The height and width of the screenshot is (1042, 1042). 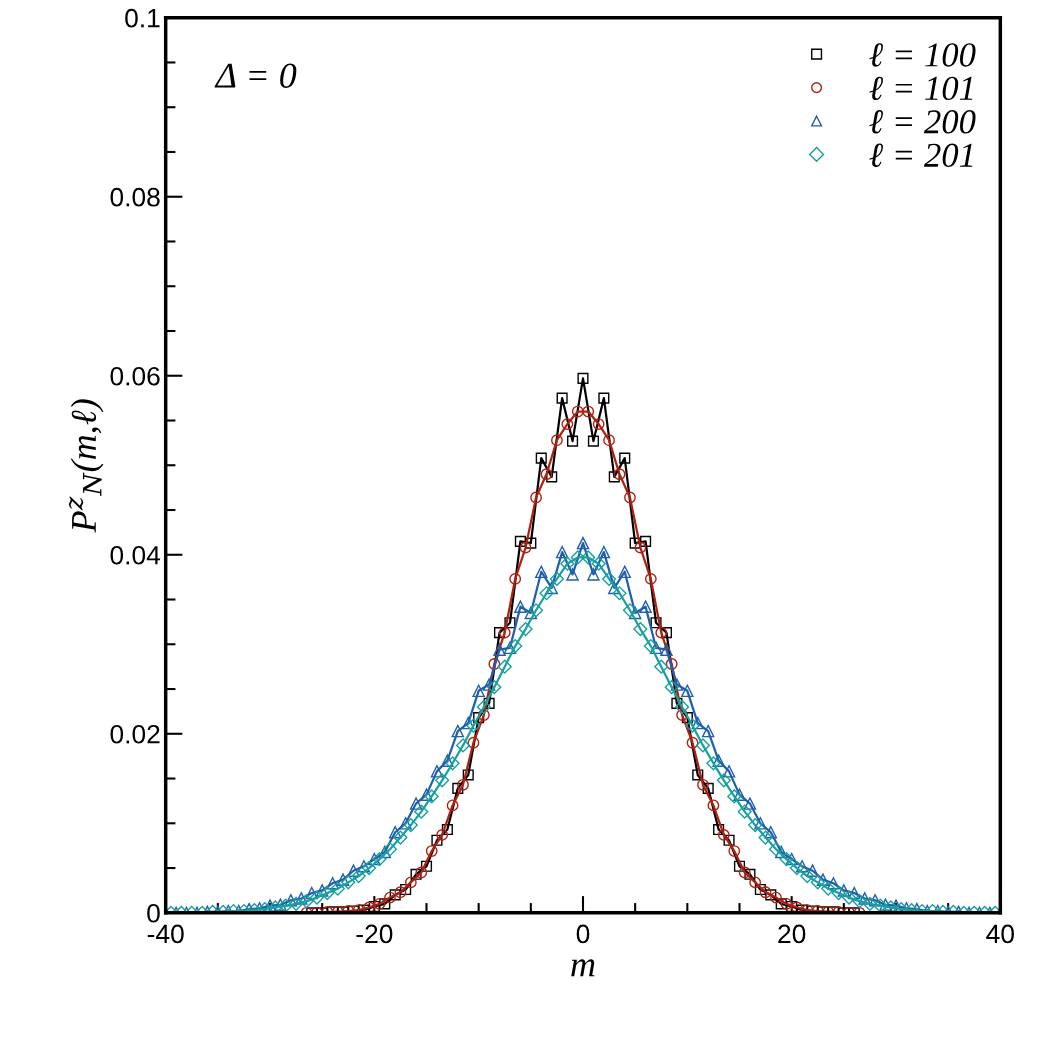 What do you see at coordinates (921, 155) in the screenshot?
I see `legend-label: ℓ = 201` at bounding box center [921, 155].